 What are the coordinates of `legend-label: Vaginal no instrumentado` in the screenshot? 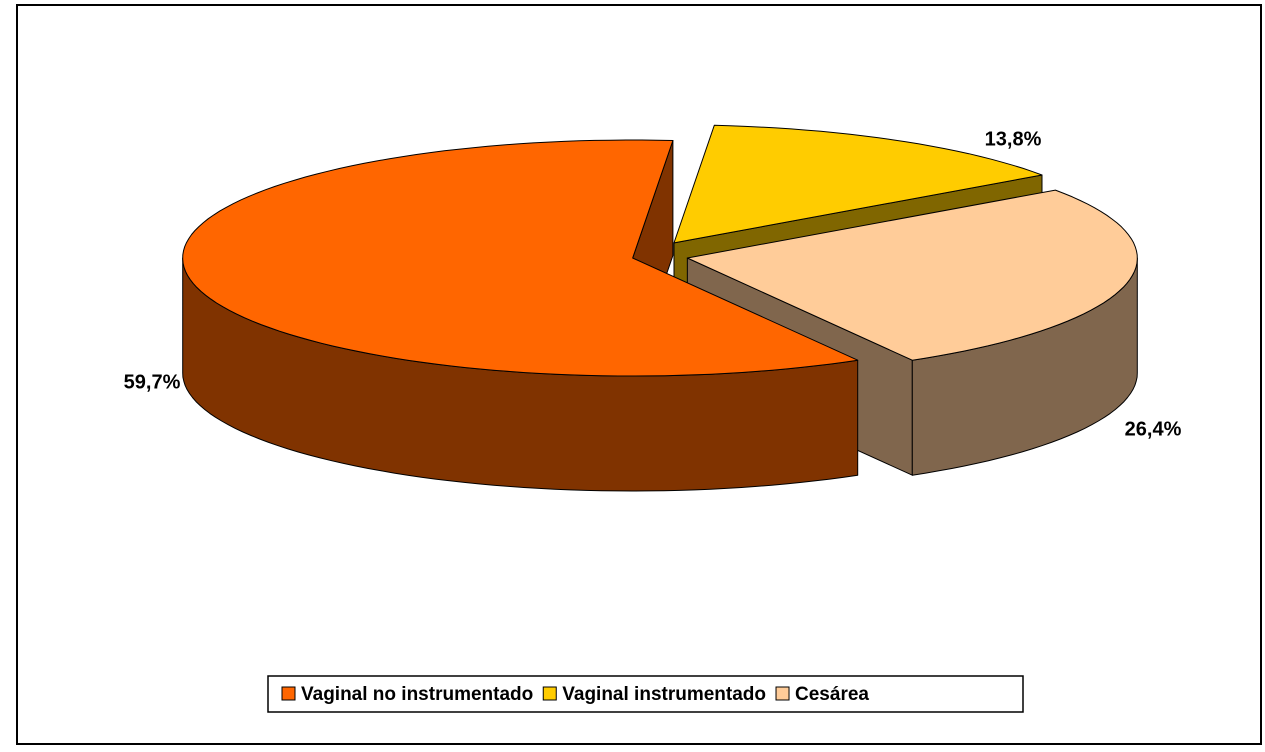 It's located at (417, 694).